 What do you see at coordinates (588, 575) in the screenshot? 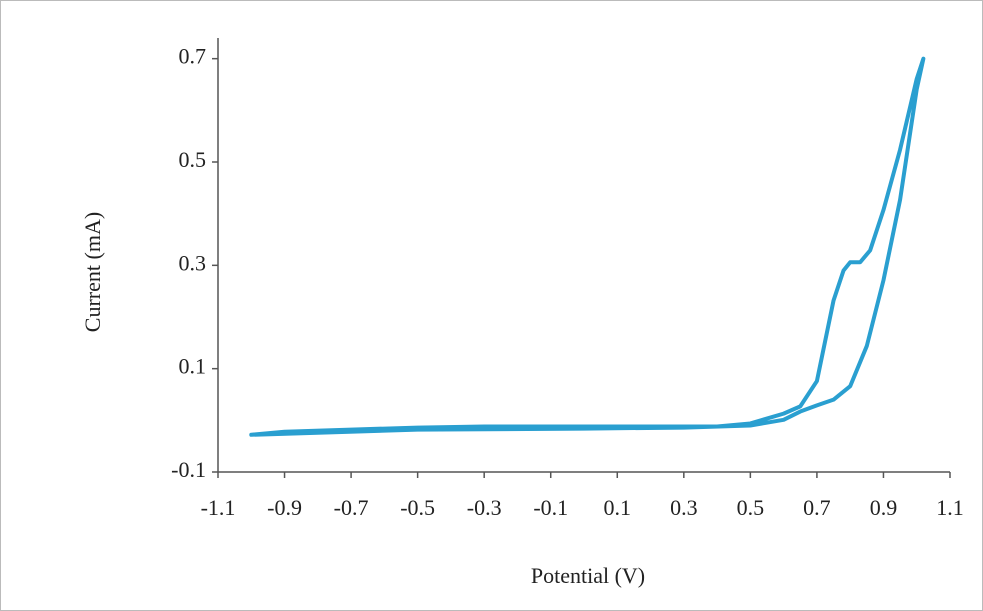
I see `x-axis-label: Potential (V)` at bounding box center [588, 575].